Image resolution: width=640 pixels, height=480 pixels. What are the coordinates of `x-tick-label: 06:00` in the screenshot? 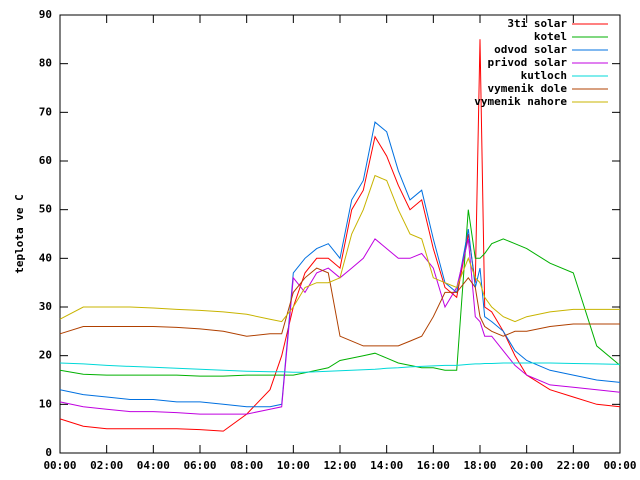 It's located at (199, 465).